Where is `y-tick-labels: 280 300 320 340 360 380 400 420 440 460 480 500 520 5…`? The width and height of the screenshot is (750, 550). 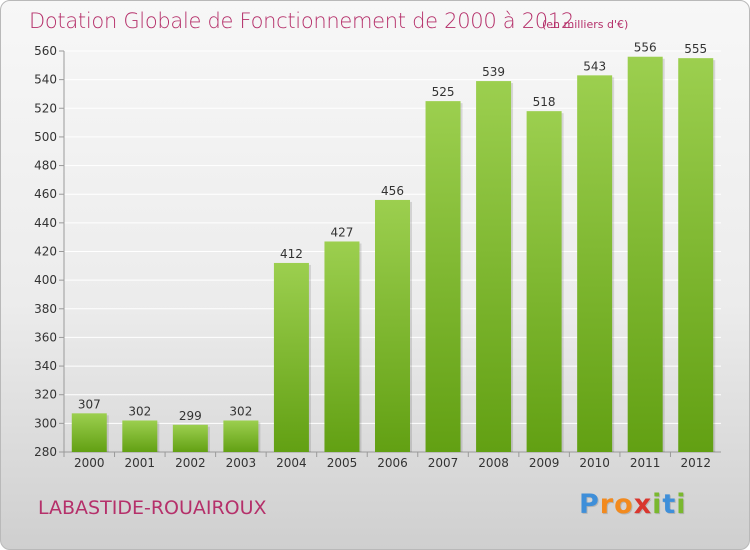
y-tick-labels: 280 300 320 340 360 380 400 420 440 460 480 500 520 5… is located at coordinates (45, 251).